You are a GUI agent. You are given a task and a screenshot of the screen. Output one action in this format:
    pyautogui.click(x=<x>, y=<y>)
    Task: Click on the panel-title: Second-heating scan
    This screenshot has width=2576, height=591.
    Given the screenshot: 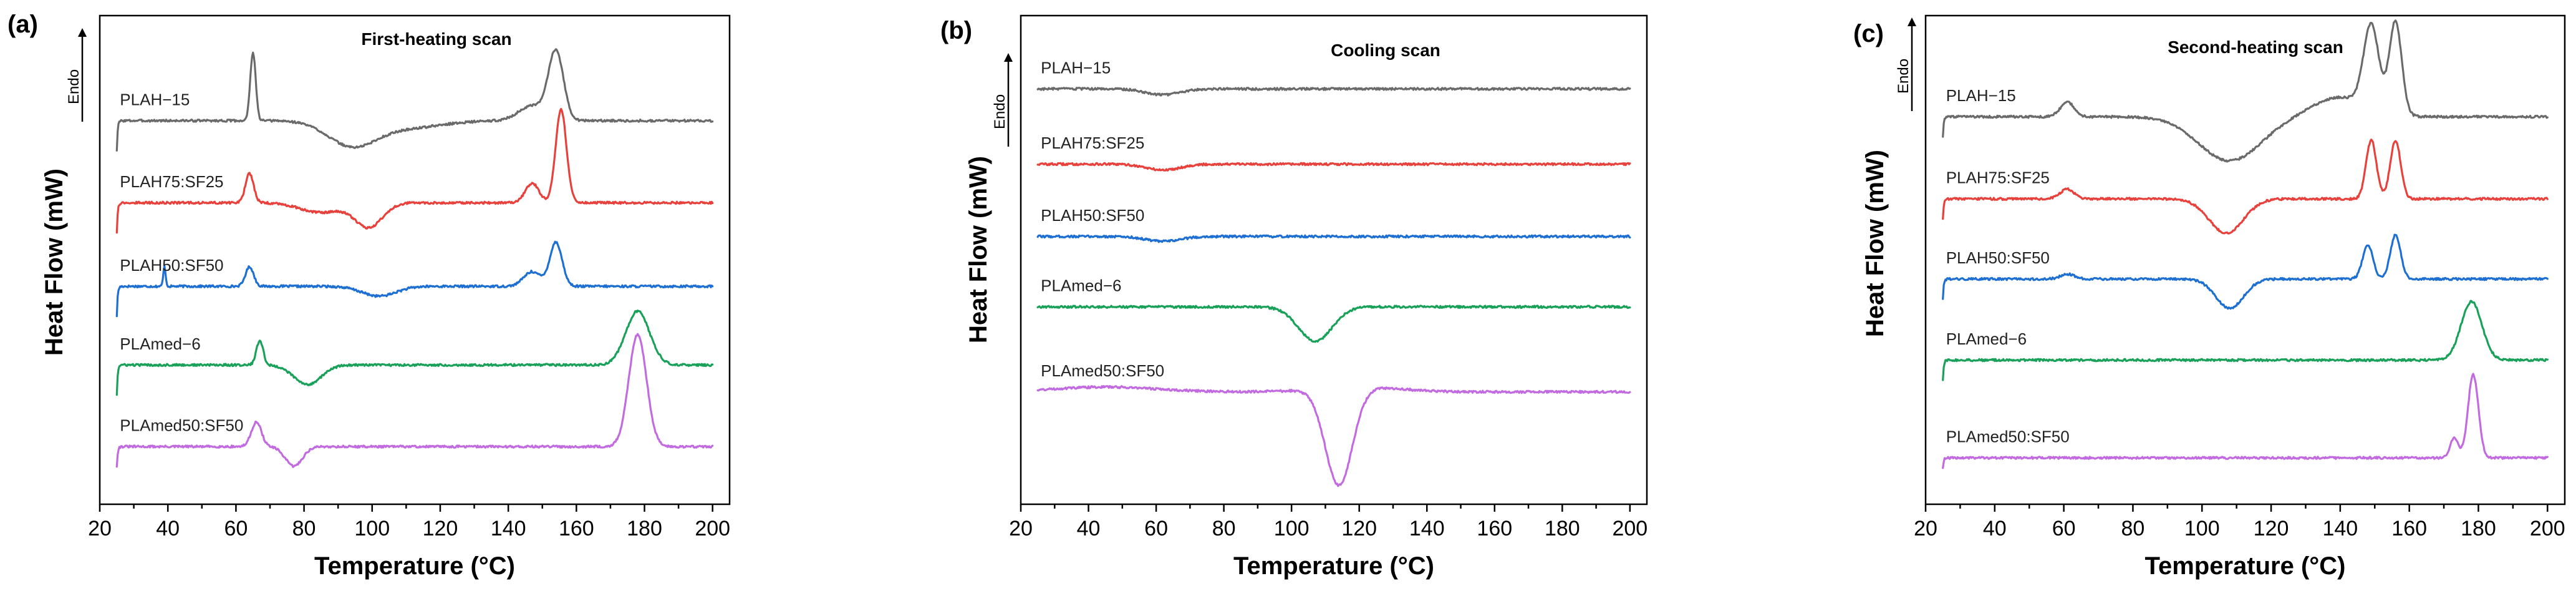 What is the action you would take?
    pyautogui.click(x=2255, y=47)
    